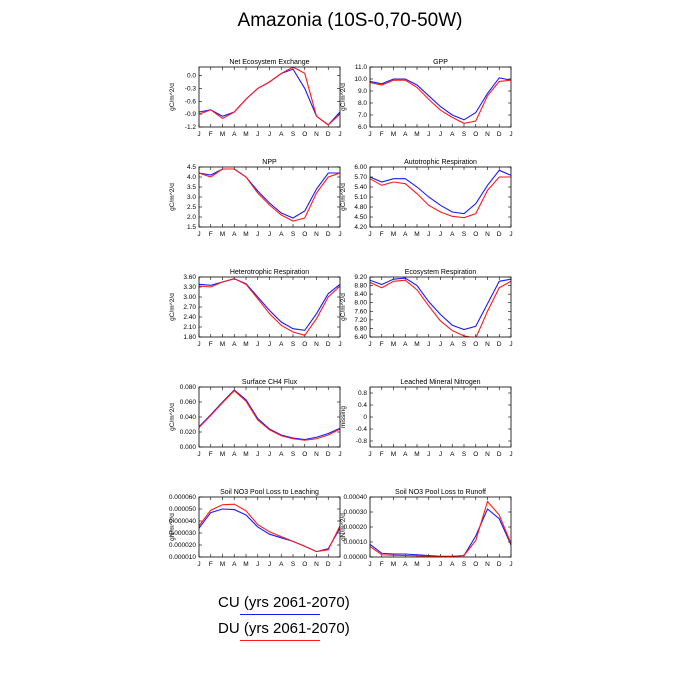 Image resolution: width=700 pixels, height=700 pixels. I want to click on y-tick-label: 5.10, so click(360, 197).